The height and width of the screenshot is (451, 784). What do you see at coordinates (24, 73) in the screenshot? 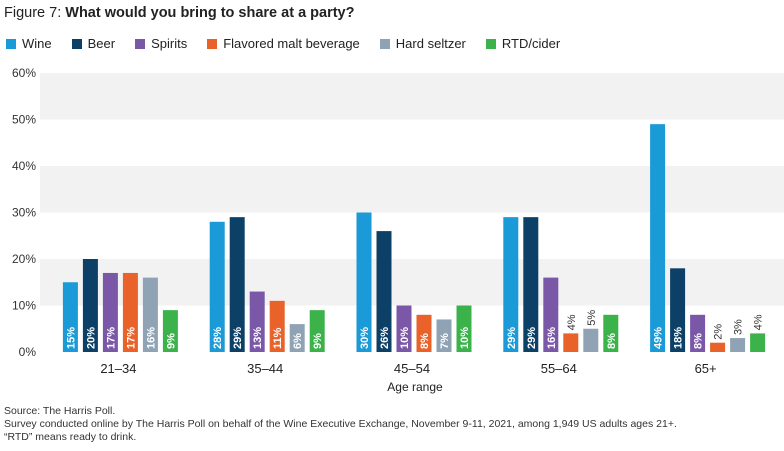
I see `y-tick-label: 60%` at bounding box center [24, 73].